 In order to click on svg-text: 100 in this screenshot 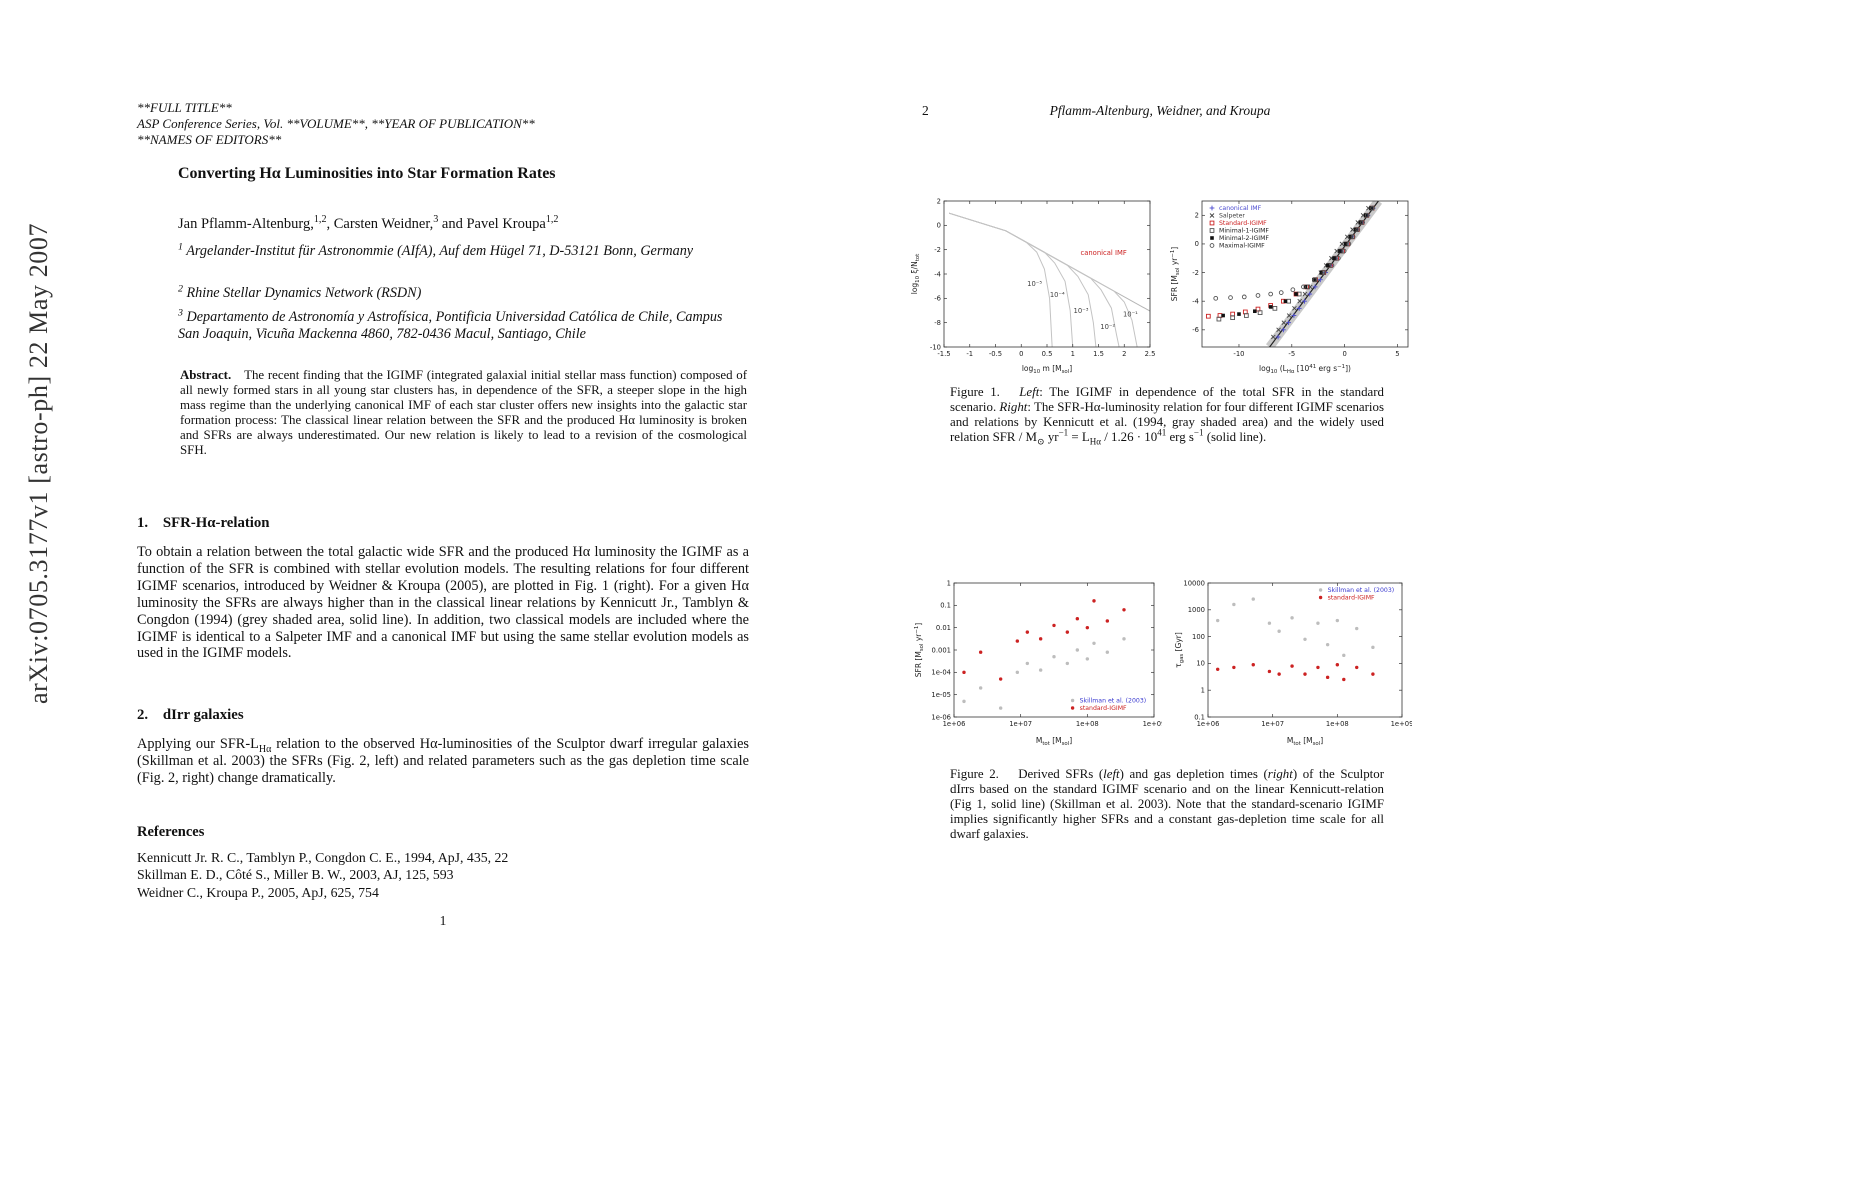, I will do `click(1198, 637)`.